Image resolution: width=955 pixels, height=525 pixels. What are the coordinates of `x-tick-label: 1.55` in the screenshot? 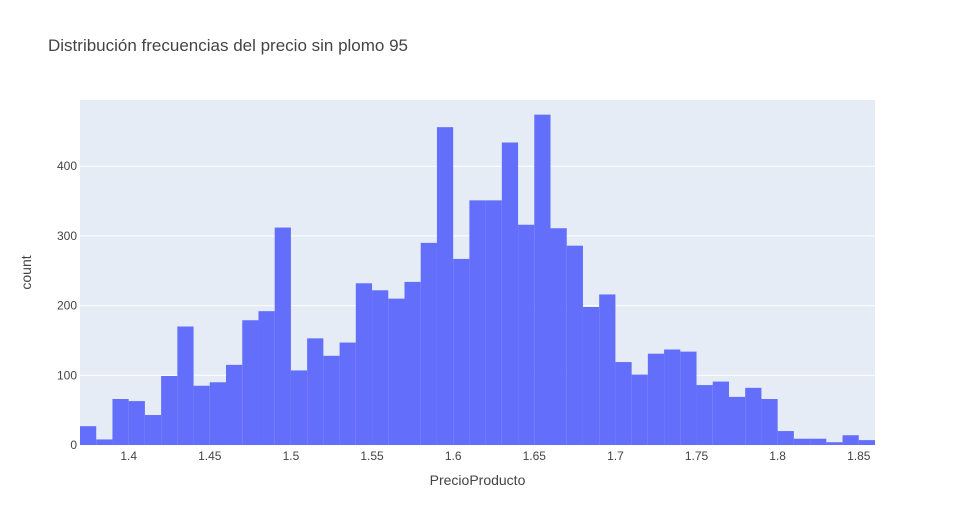 It's located at (372, 456).